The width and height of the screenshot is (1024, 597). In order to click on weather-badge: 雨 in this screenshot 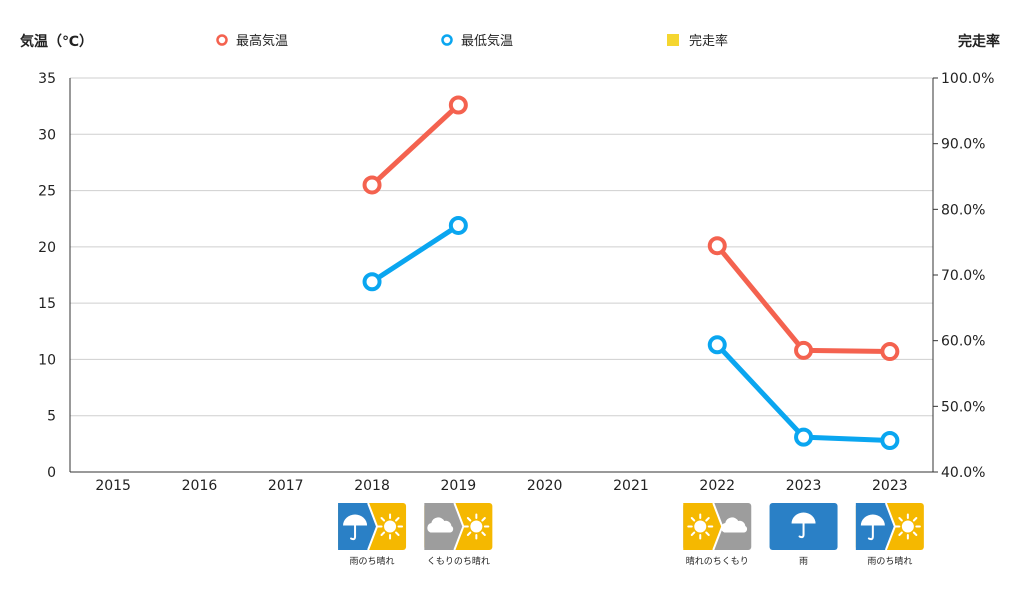, I will do `click(803, 535)`.